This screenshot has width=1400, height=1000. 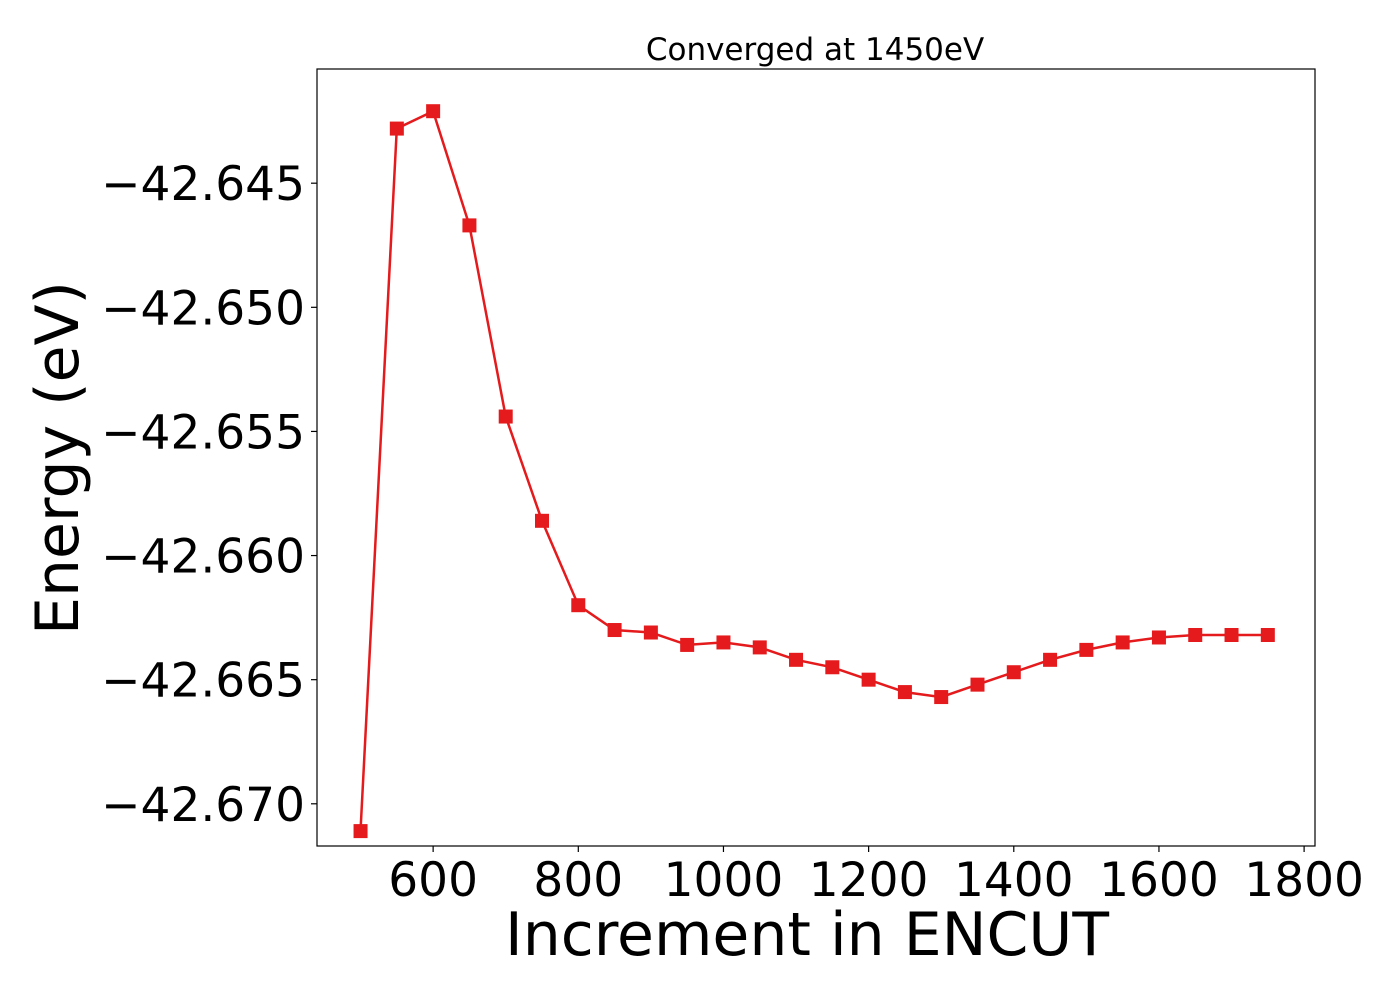 What do you see at coordinates (203, 557) in the screenshot?
I see `y-tick-label: −42.660` at bounding box center [203, 557].